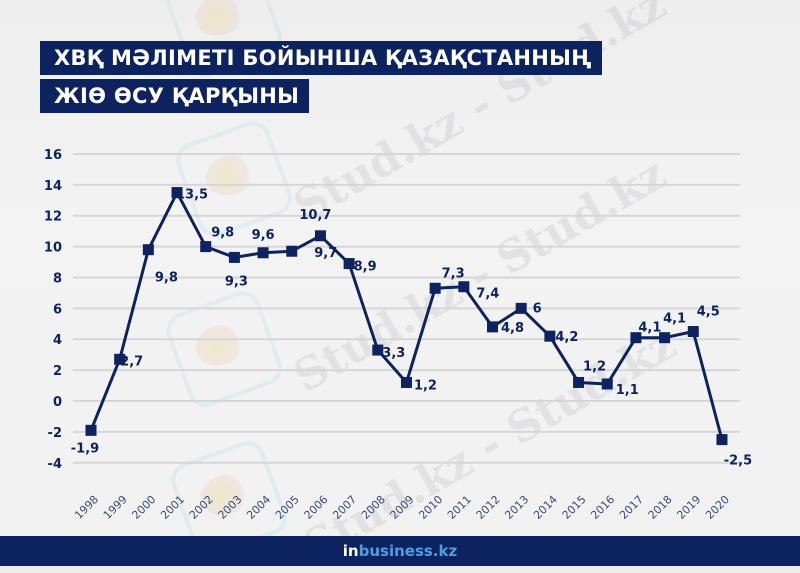 The width and height of the screenshot is (800, 573). I want to click on footer-bar: inbusiness.kz, so click(400, 551).